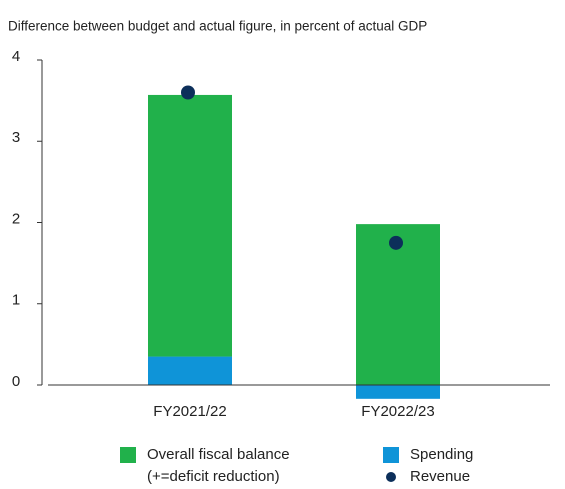 The image size is (565, 489). Describe the element at coordinates (16, 218) in the screenshot. I see `y-tick-label: 2` at that location.